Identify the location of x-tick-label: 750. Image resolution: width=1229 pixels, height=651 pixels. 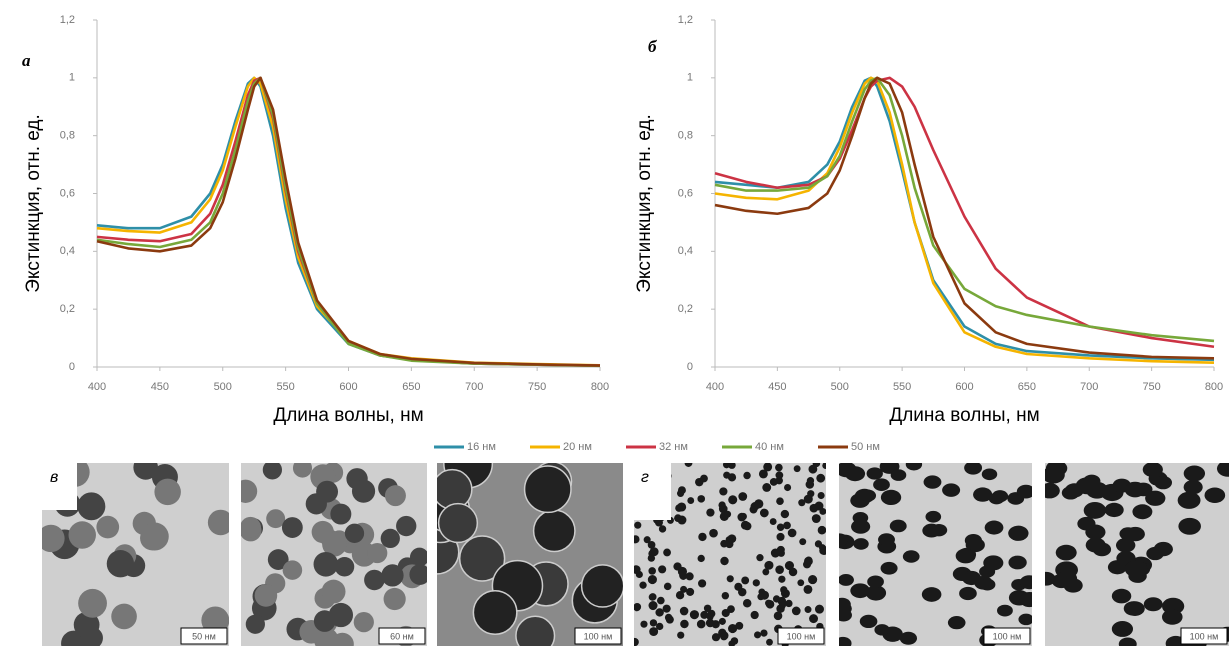
(537, 387).